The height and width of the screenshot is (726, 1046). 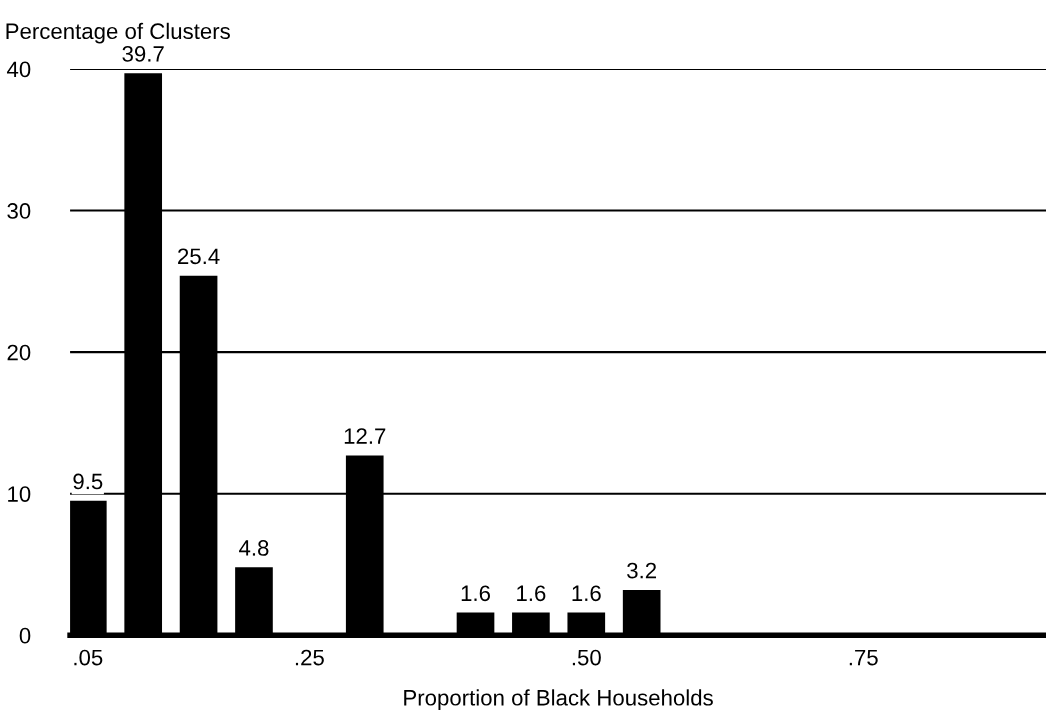 What do you see at coordinates (199, 256) in the screenshot?
I see `data-label: 25.4` at bounding box center [199, 256].